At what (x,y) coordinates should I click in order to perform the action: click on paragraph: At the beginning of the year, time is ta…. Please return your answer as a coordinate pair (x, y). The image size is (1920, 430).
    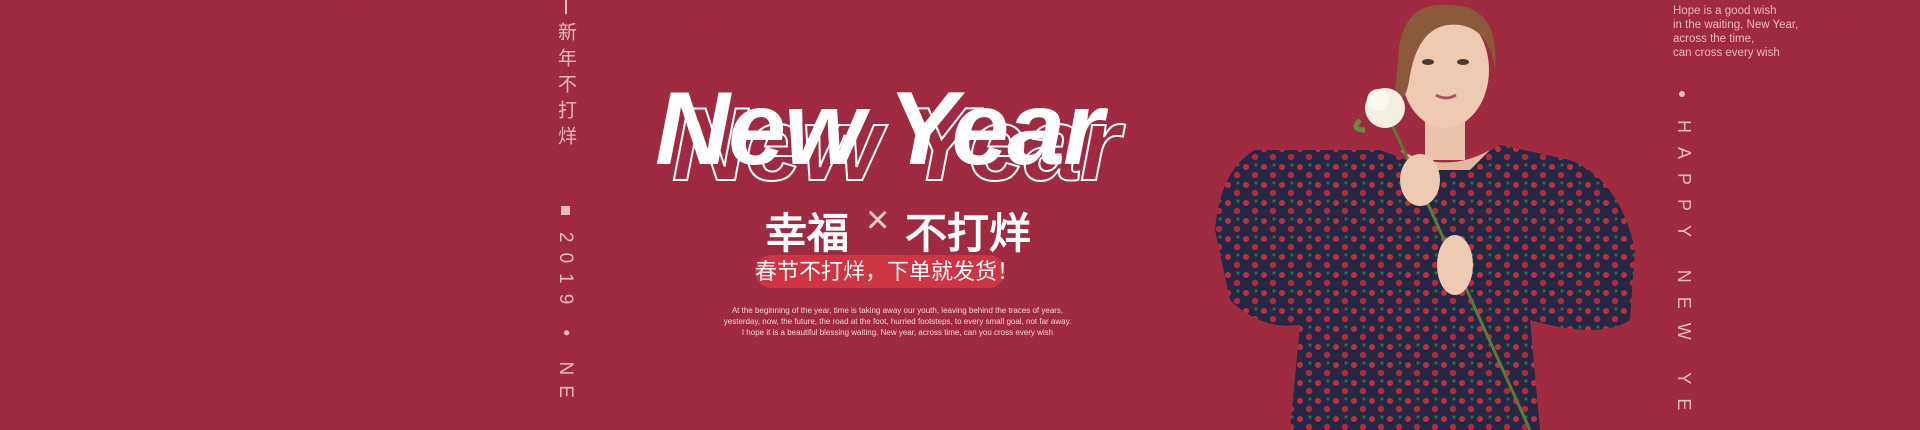
    Looking at the image, I should click on (897, 321).